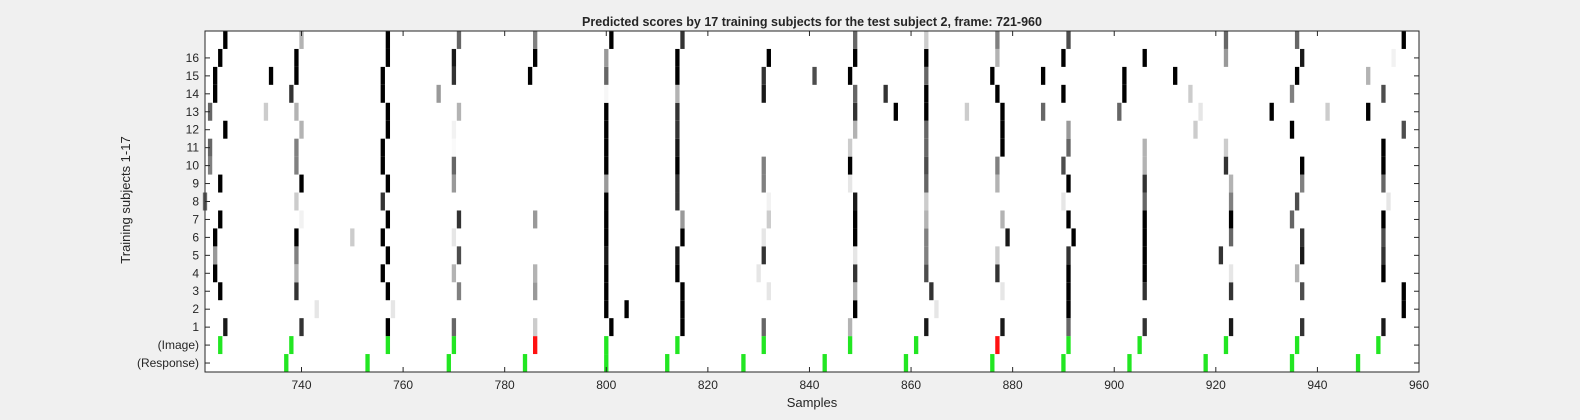  I want to click on y-tick-label-2: 1, so click(195, 327).